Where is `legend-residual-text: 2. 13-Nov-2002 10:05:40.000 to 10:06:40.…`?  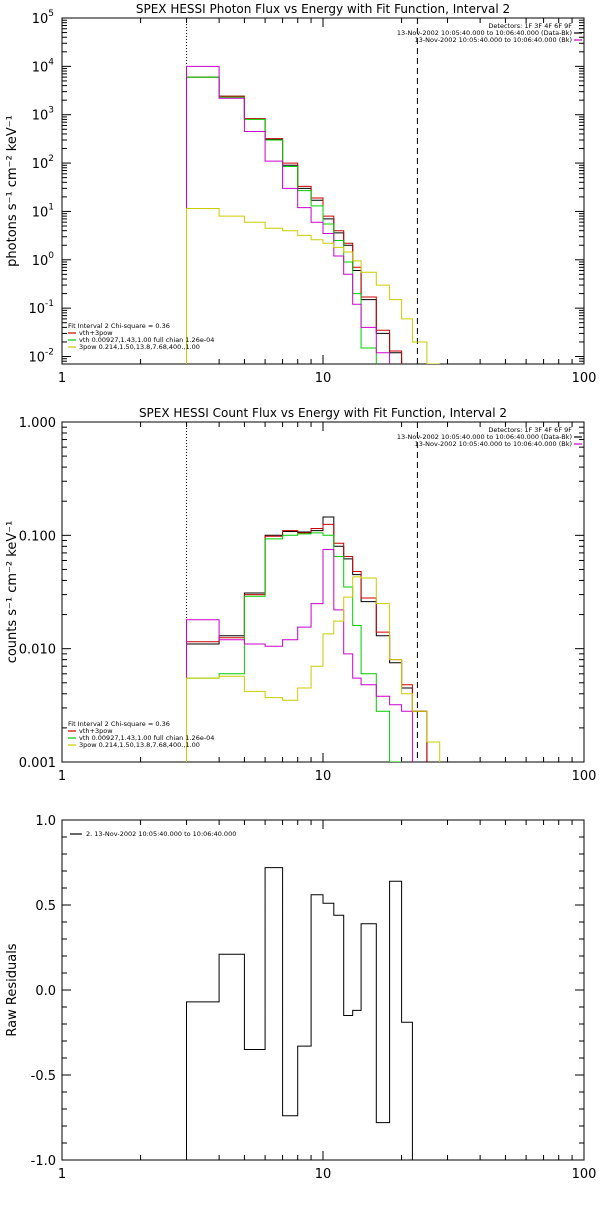 legend-residual-text: 2. 13-Nov-2002 10:05:40.000 to 10:06:40.… is located at coordinates (161, 834).